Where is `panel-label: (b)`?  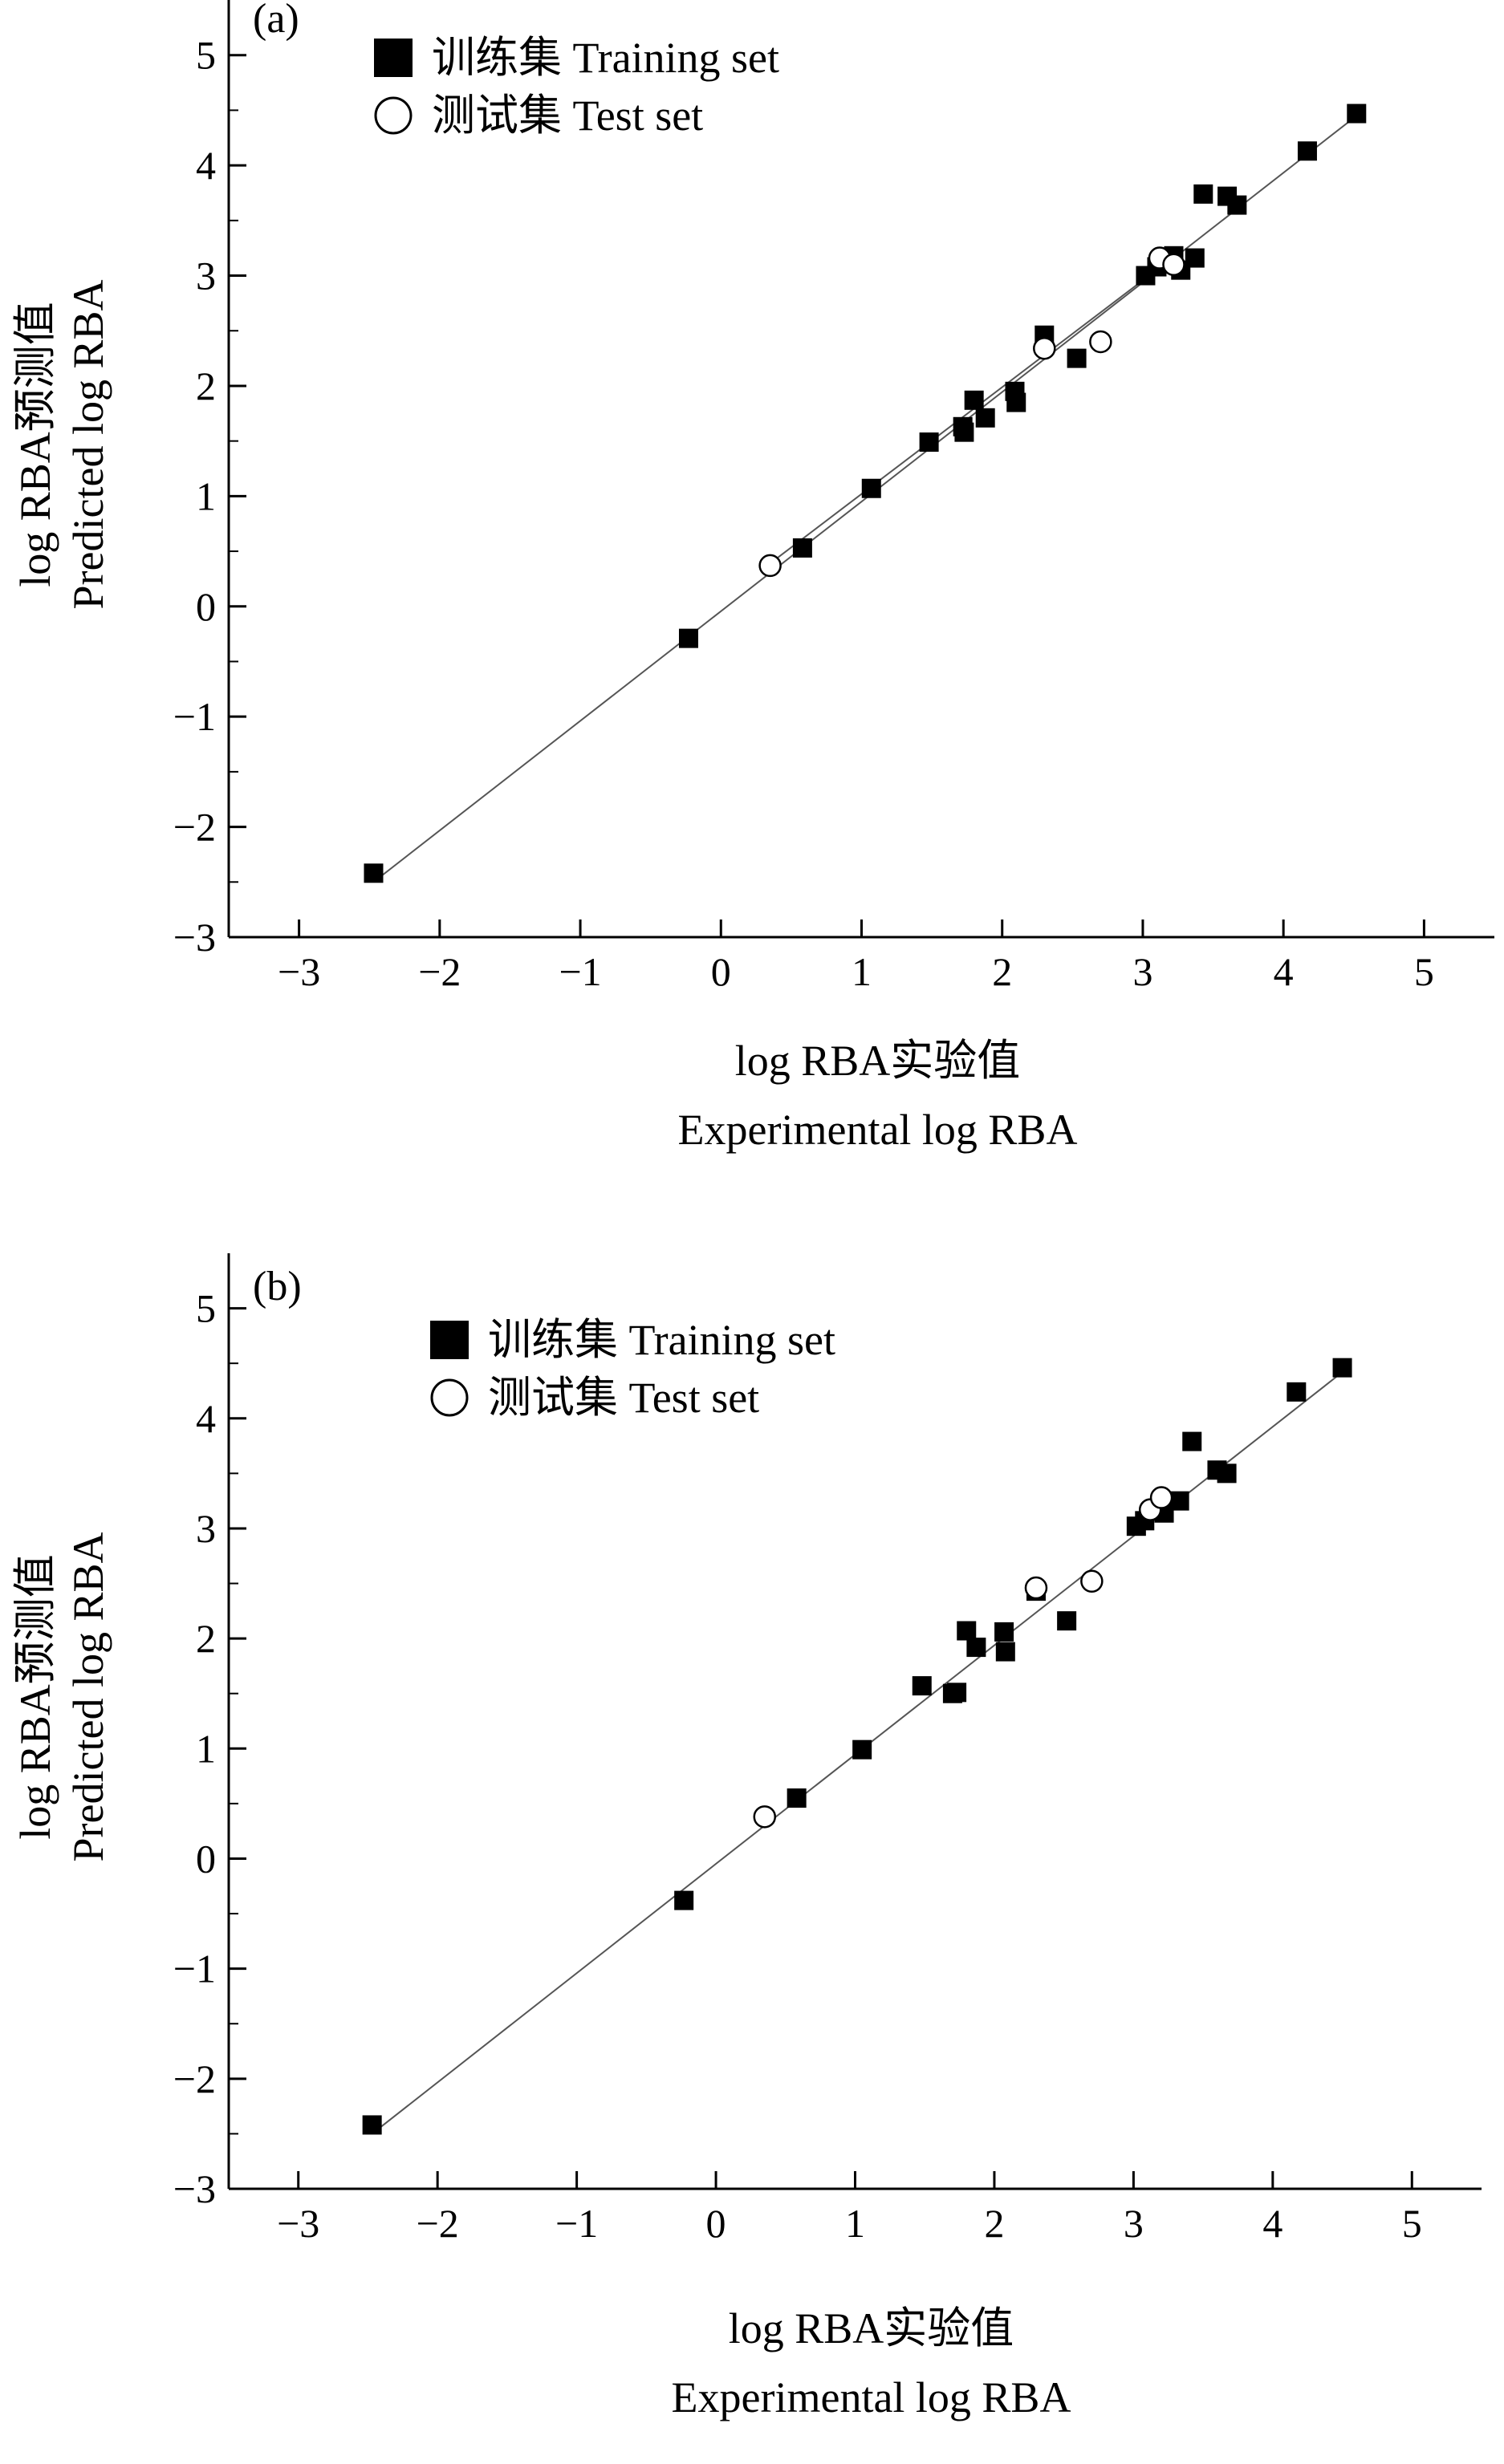
panel-label: (b) is located at coordinates (277, 1286).